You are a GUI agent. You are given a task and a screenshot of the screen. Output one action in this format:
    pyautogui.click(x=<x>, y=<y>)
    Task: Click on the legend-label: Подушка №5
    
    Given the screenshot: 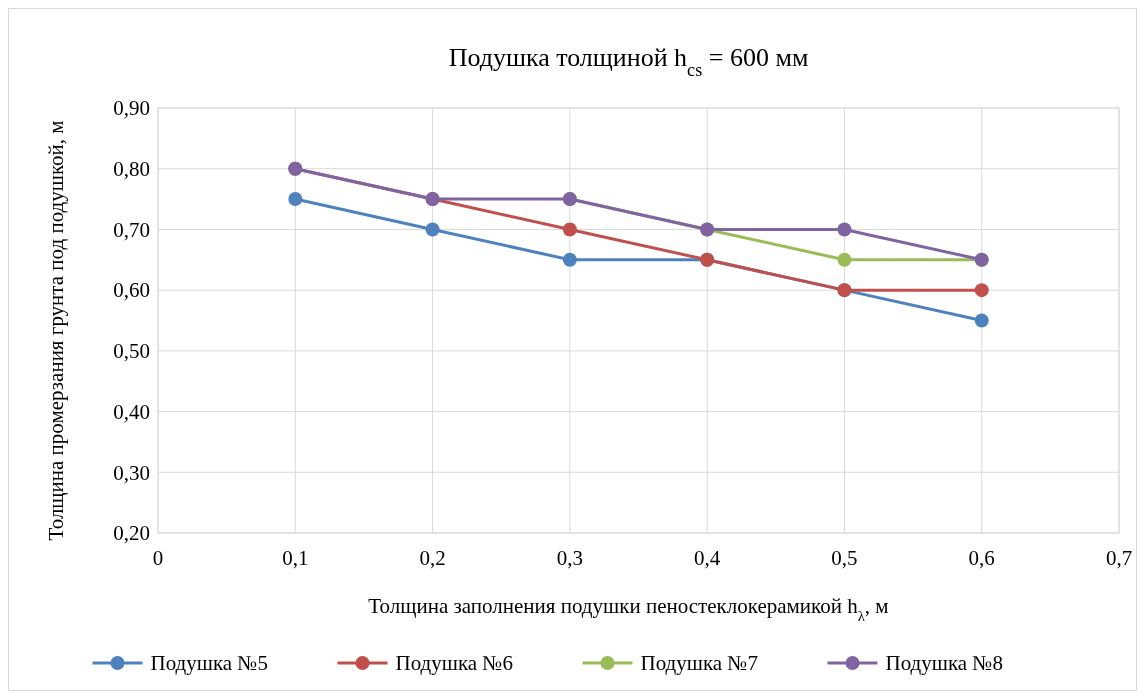 What is the action you would take?
    pyautogui.click(x=209, y=663)
    